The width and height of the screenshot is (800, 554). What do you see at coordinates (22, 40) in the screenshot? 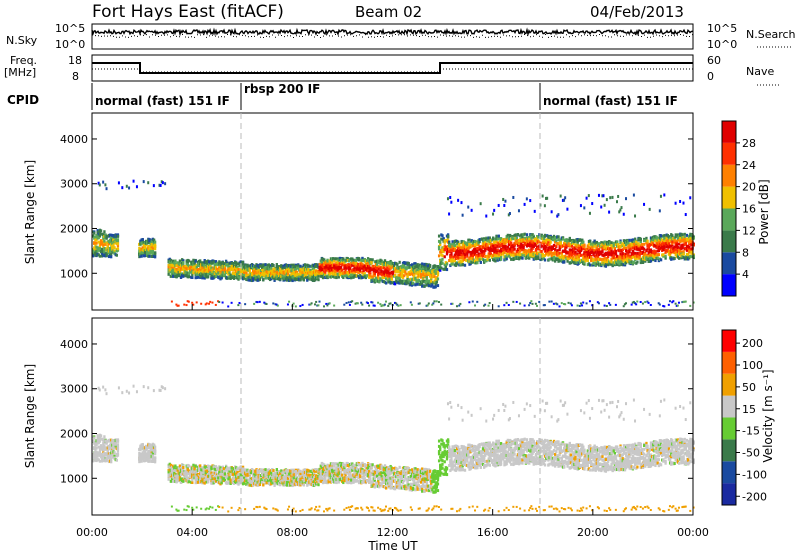
I see `noise-left-label: N.Sky` at bounding box center [22, 40].